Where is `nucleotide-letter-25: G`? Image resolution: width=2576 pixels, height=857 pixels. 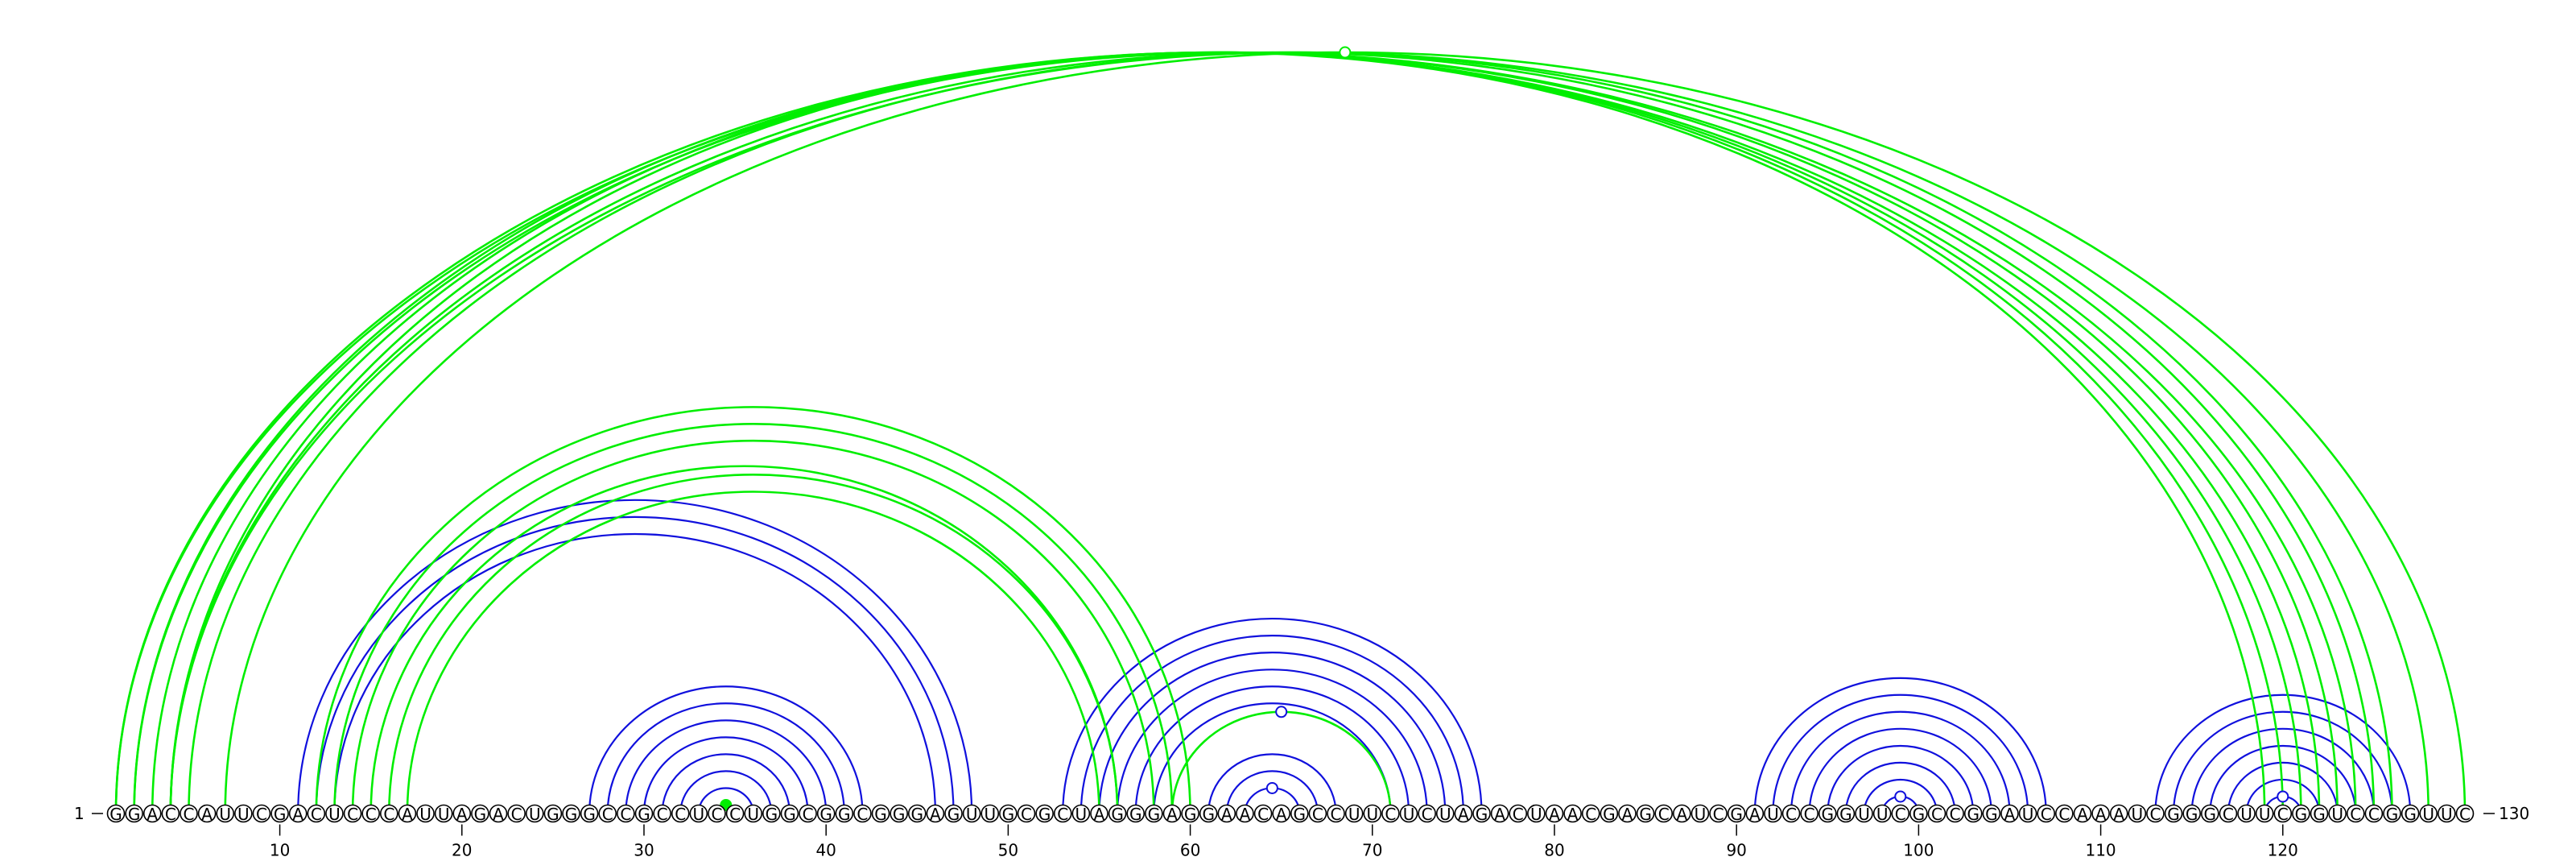
nucleotide-letter-25: G is located at coordinates (553, 814).